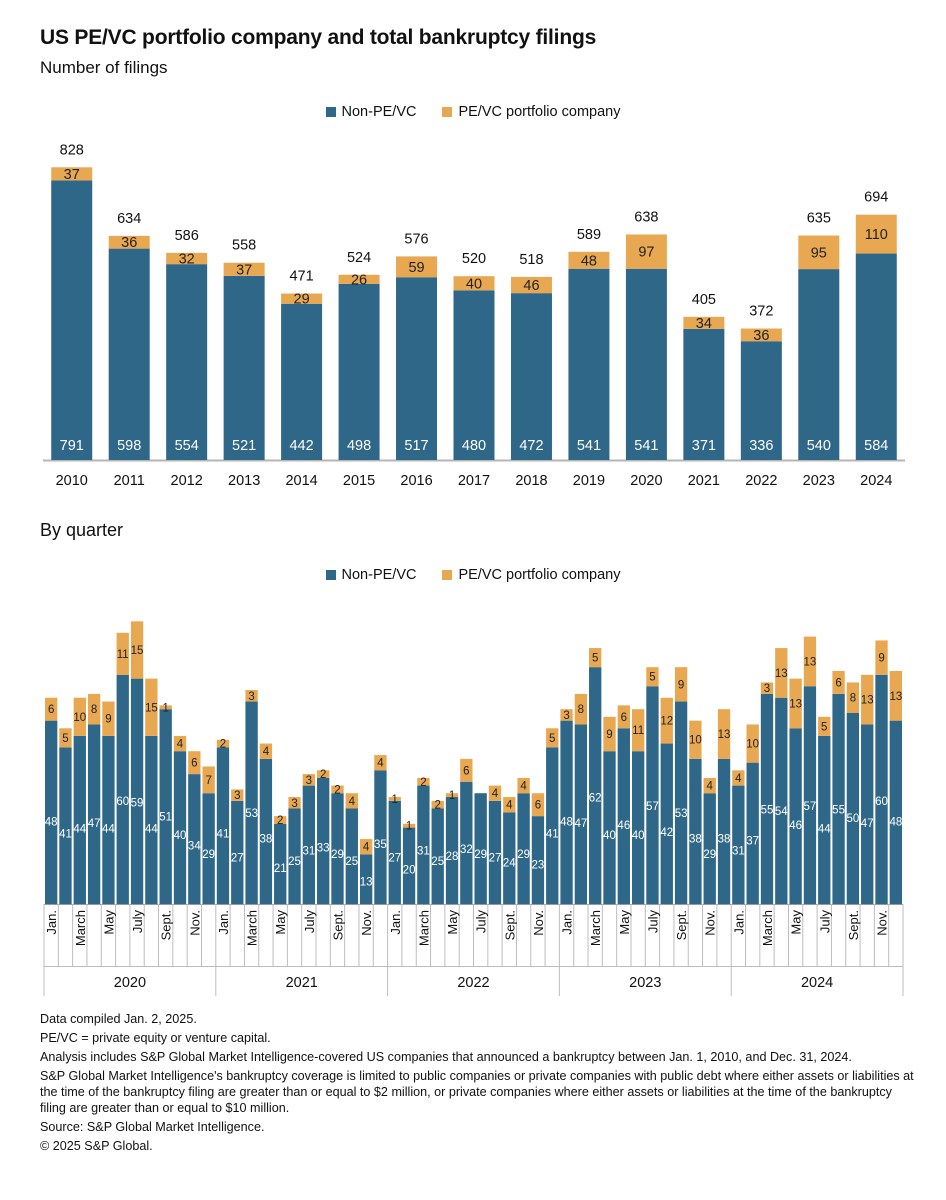  What do you see at coordinates (795, 826) in the screenshot?
I see `label-non-pevc-52: 46` at bounding box center [795, 826].